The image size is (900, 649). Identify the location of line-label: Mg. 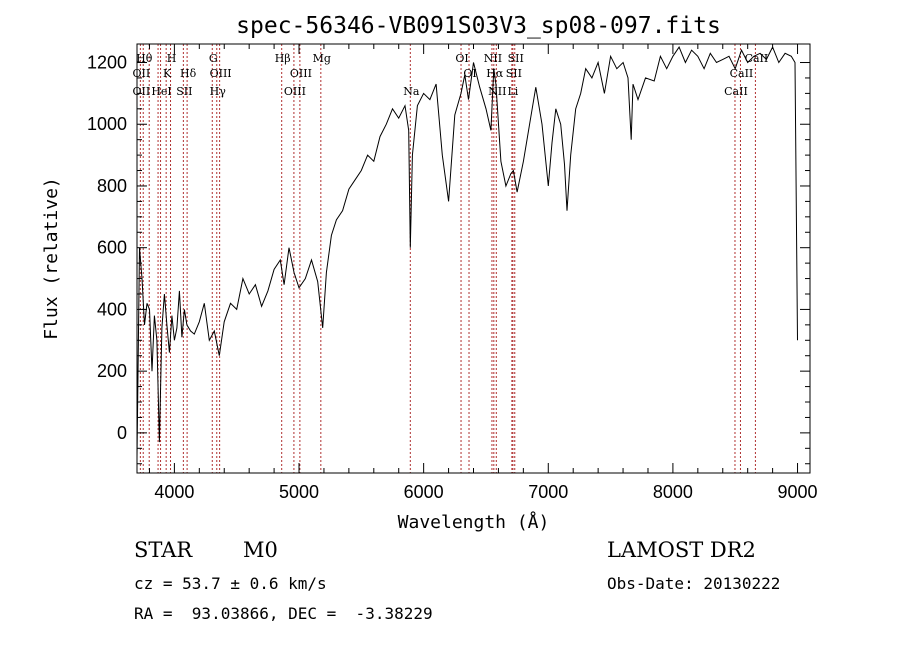
(322, 58).